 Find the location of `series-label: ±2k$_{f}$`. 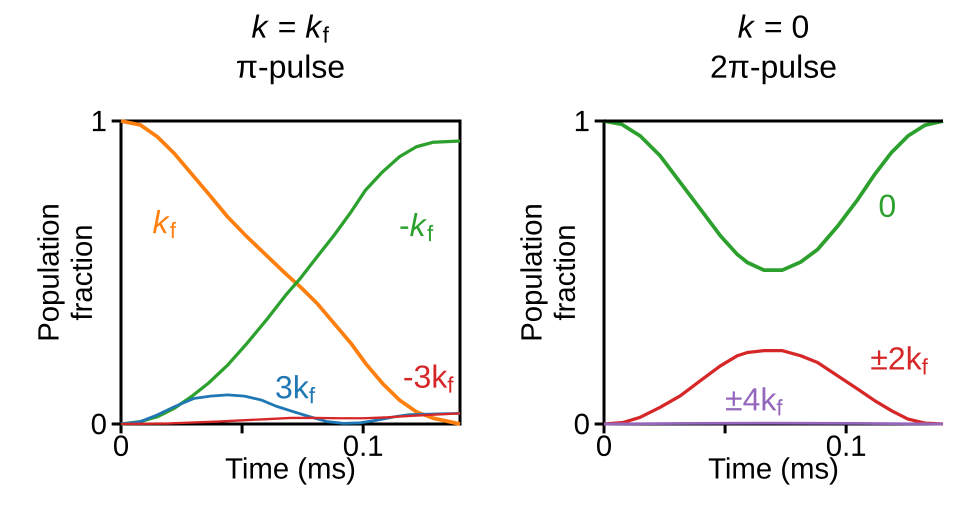

series-label: ±2k$_{f}$ is located at coordinates (899, 360).